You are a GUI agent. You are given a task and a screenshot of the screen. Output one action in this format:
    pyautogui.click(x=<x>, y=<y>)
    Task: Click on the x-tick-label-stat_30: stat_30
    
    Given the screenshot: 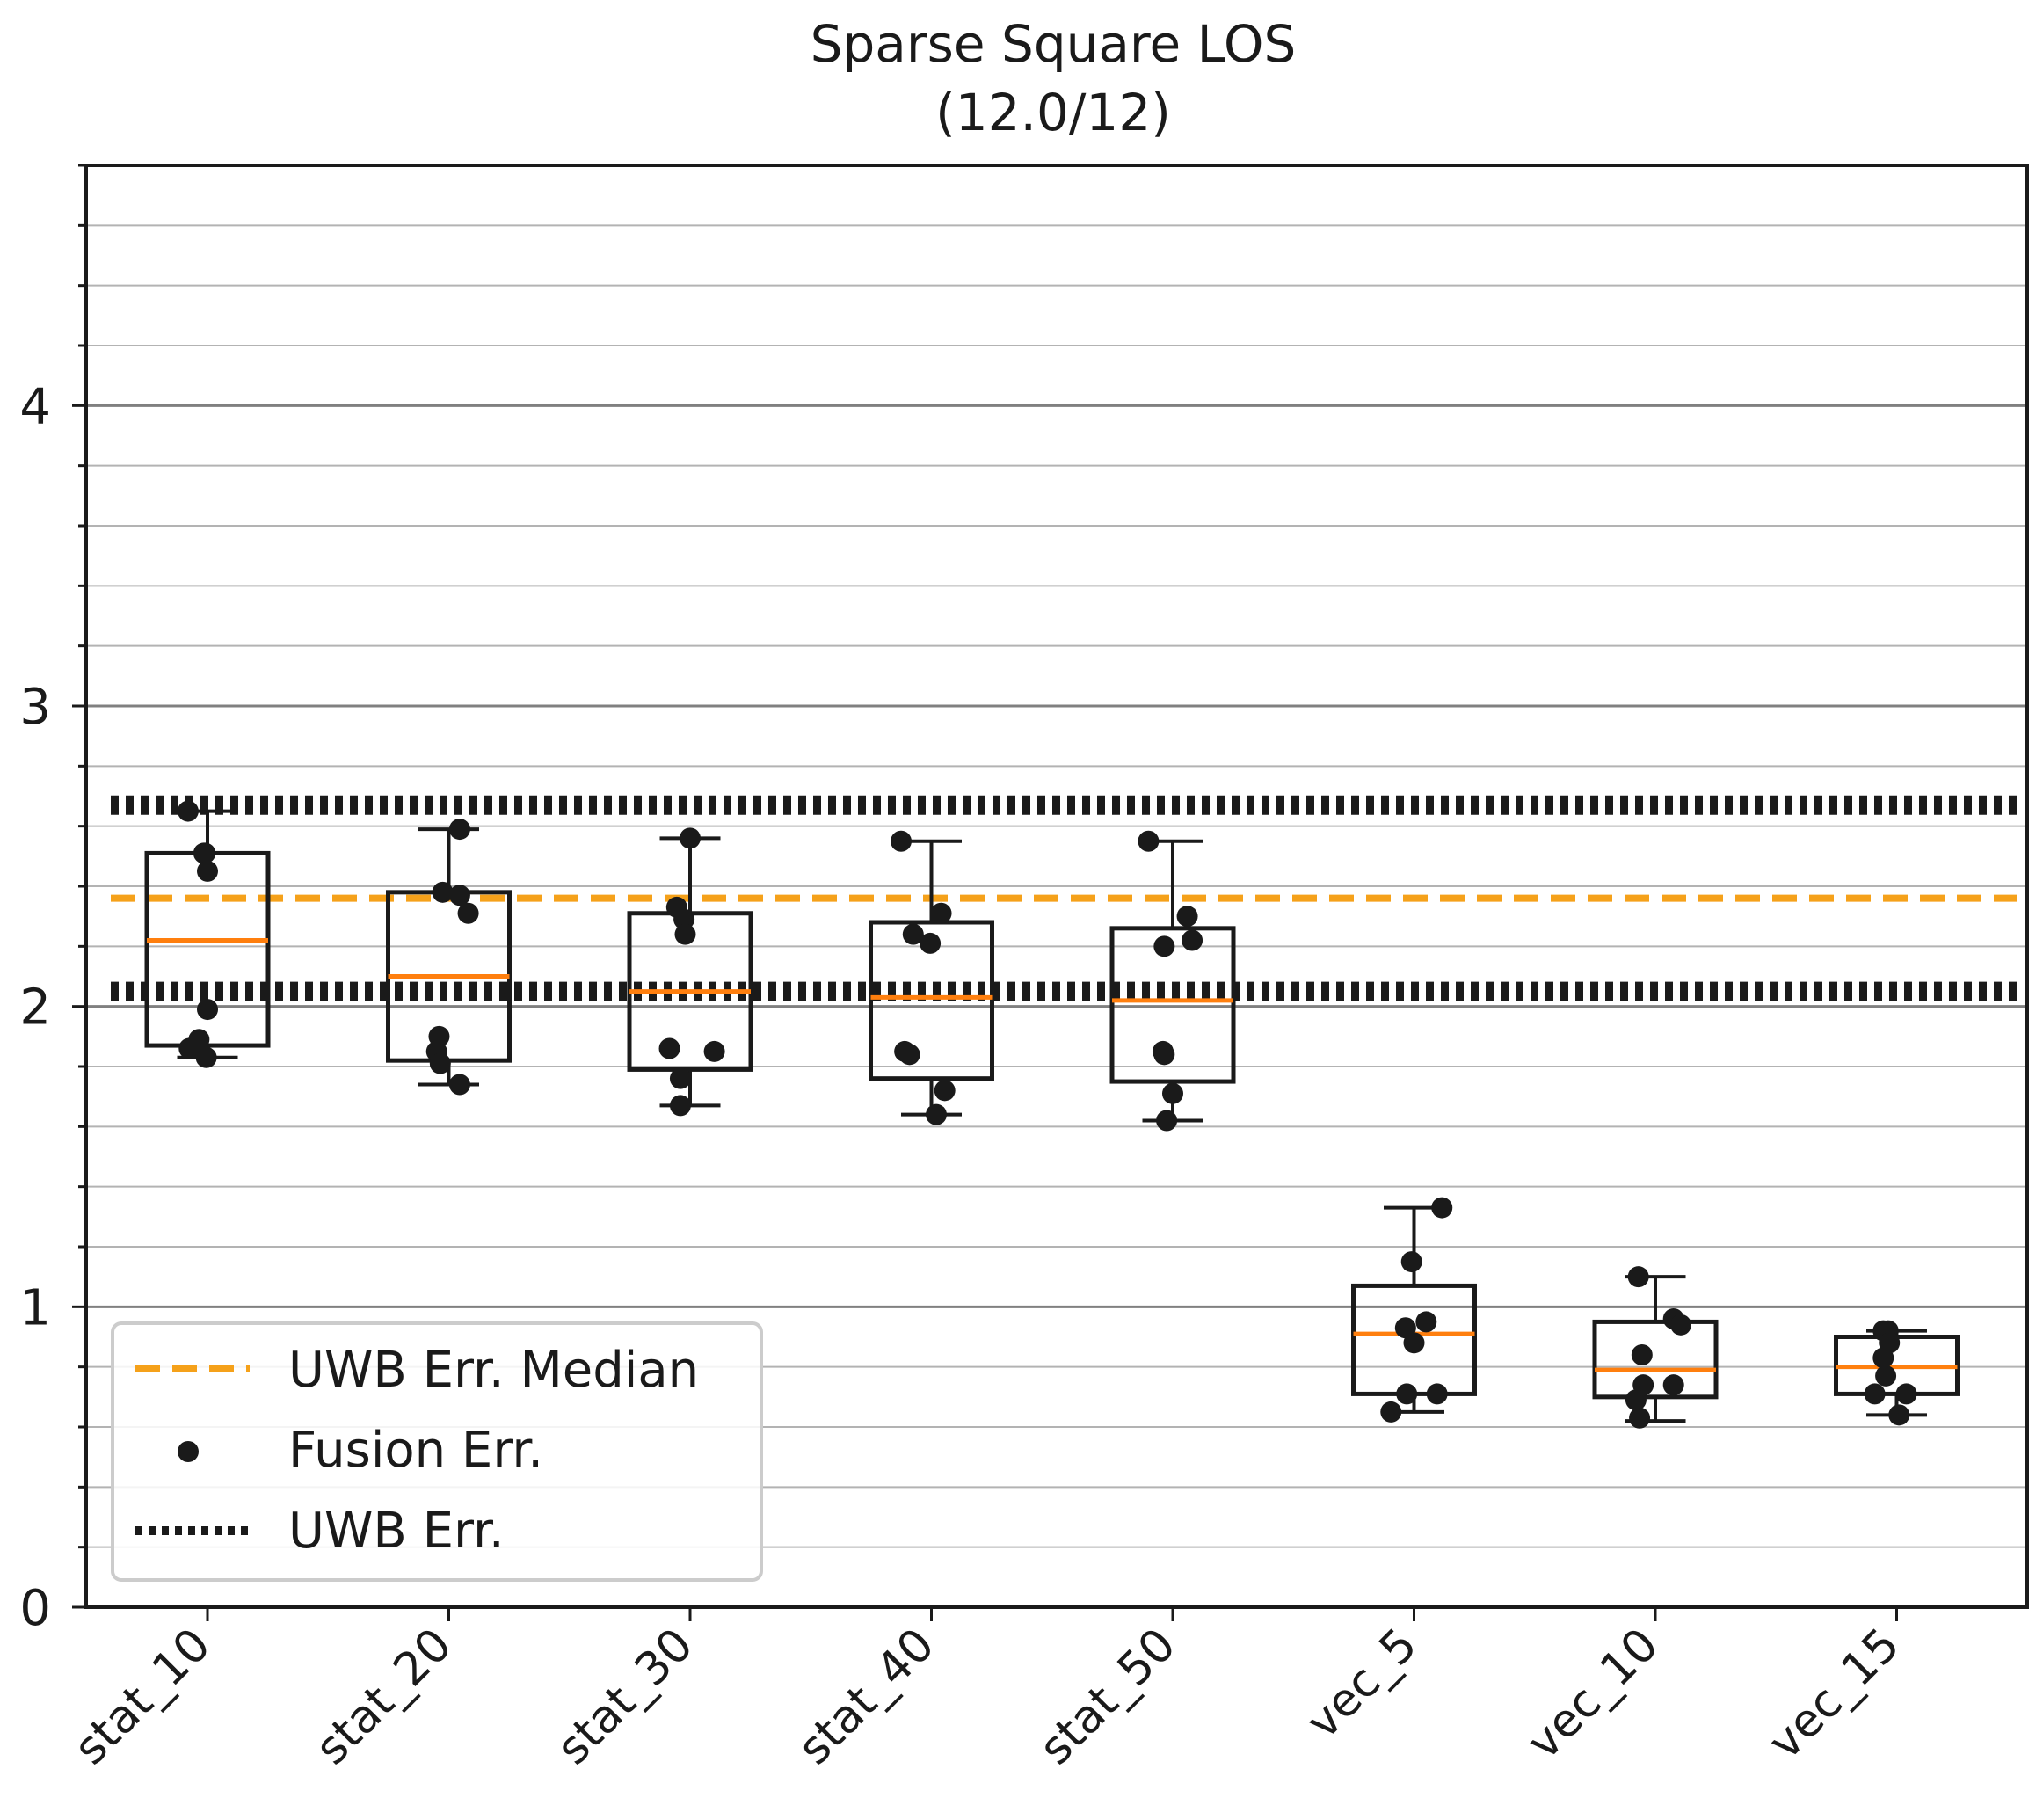 What is the action you would take?
    pyautogui.click(x=625, y=1697)
    